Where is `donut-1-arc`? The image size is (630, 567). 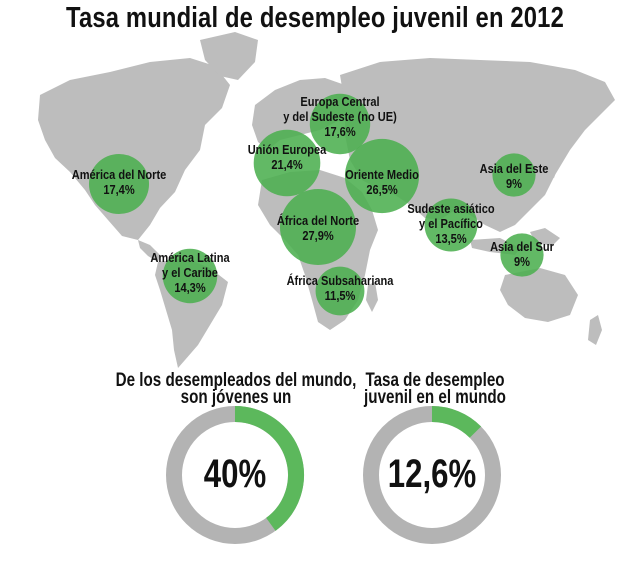
donut-1-arc is located at coordinates (269, 468).